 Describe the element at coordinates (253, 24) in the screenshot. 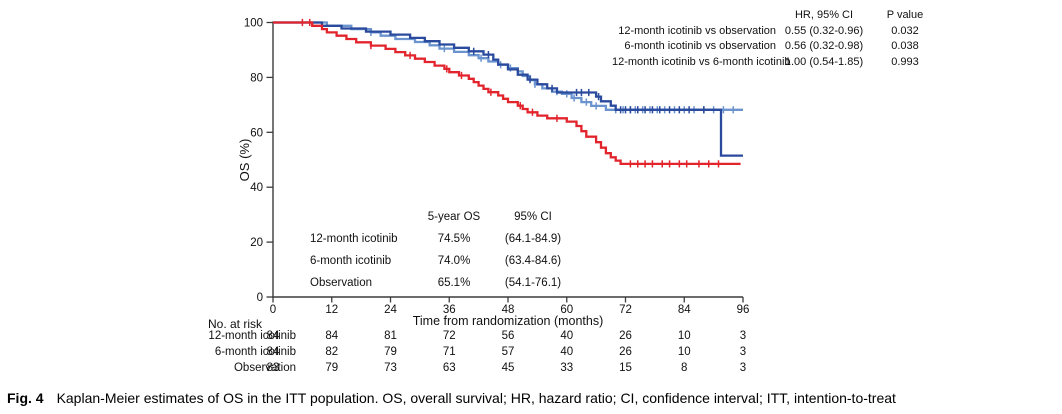

I see `y-tick-label: 100` at that location.